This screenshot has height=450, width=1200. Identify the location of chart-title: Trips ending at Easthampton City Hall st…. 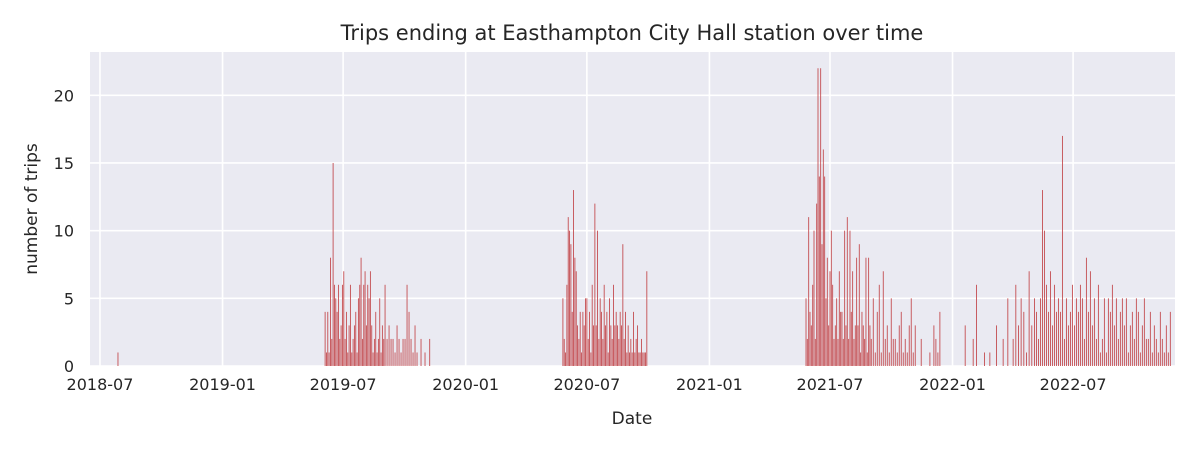
(632, 33).